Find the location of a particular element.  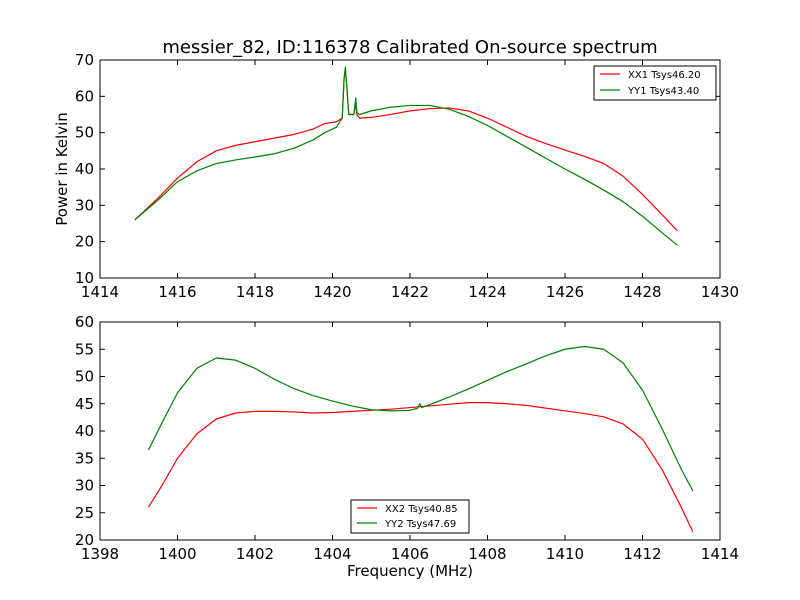

y-tick-label: 25 is located at coordinates (84, 513).